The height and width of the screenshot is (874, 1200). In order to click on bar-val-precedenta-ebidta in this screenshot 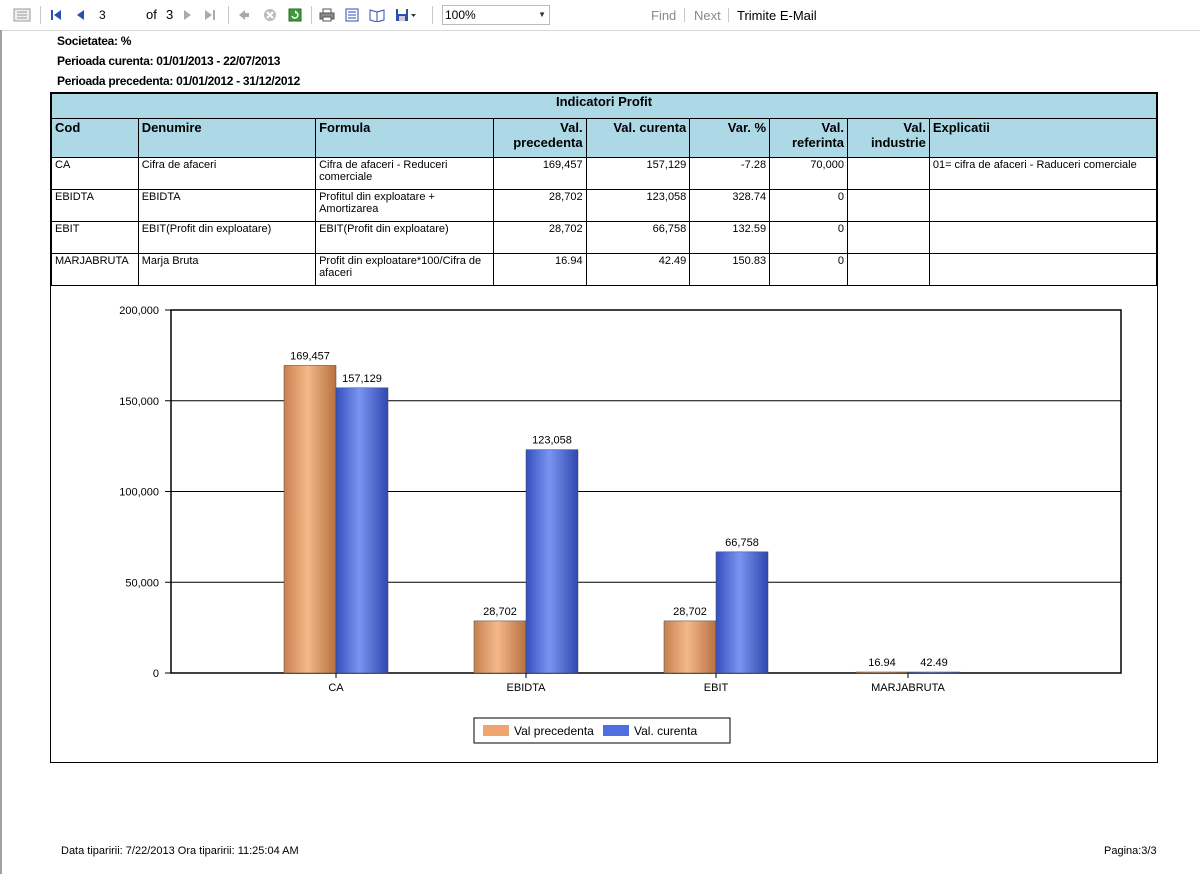, I will do `click(500, 647)`.